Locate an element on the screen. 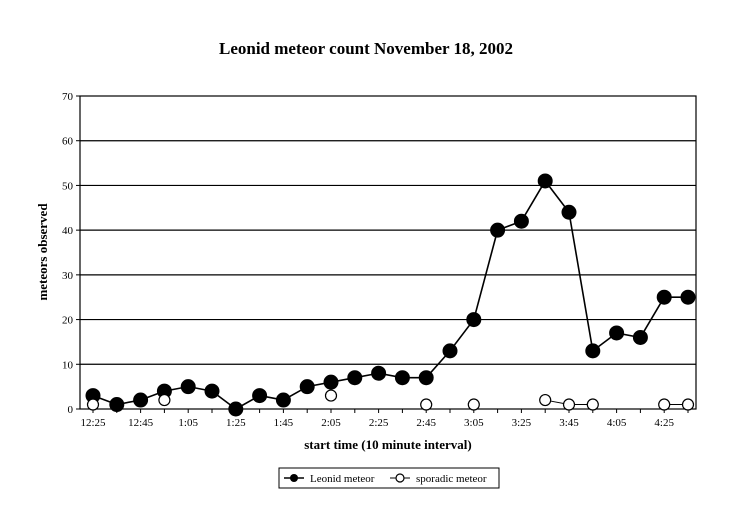 The image size is (747, 520). x-tick-label: 1:45 is located at coordinates (284, 423).